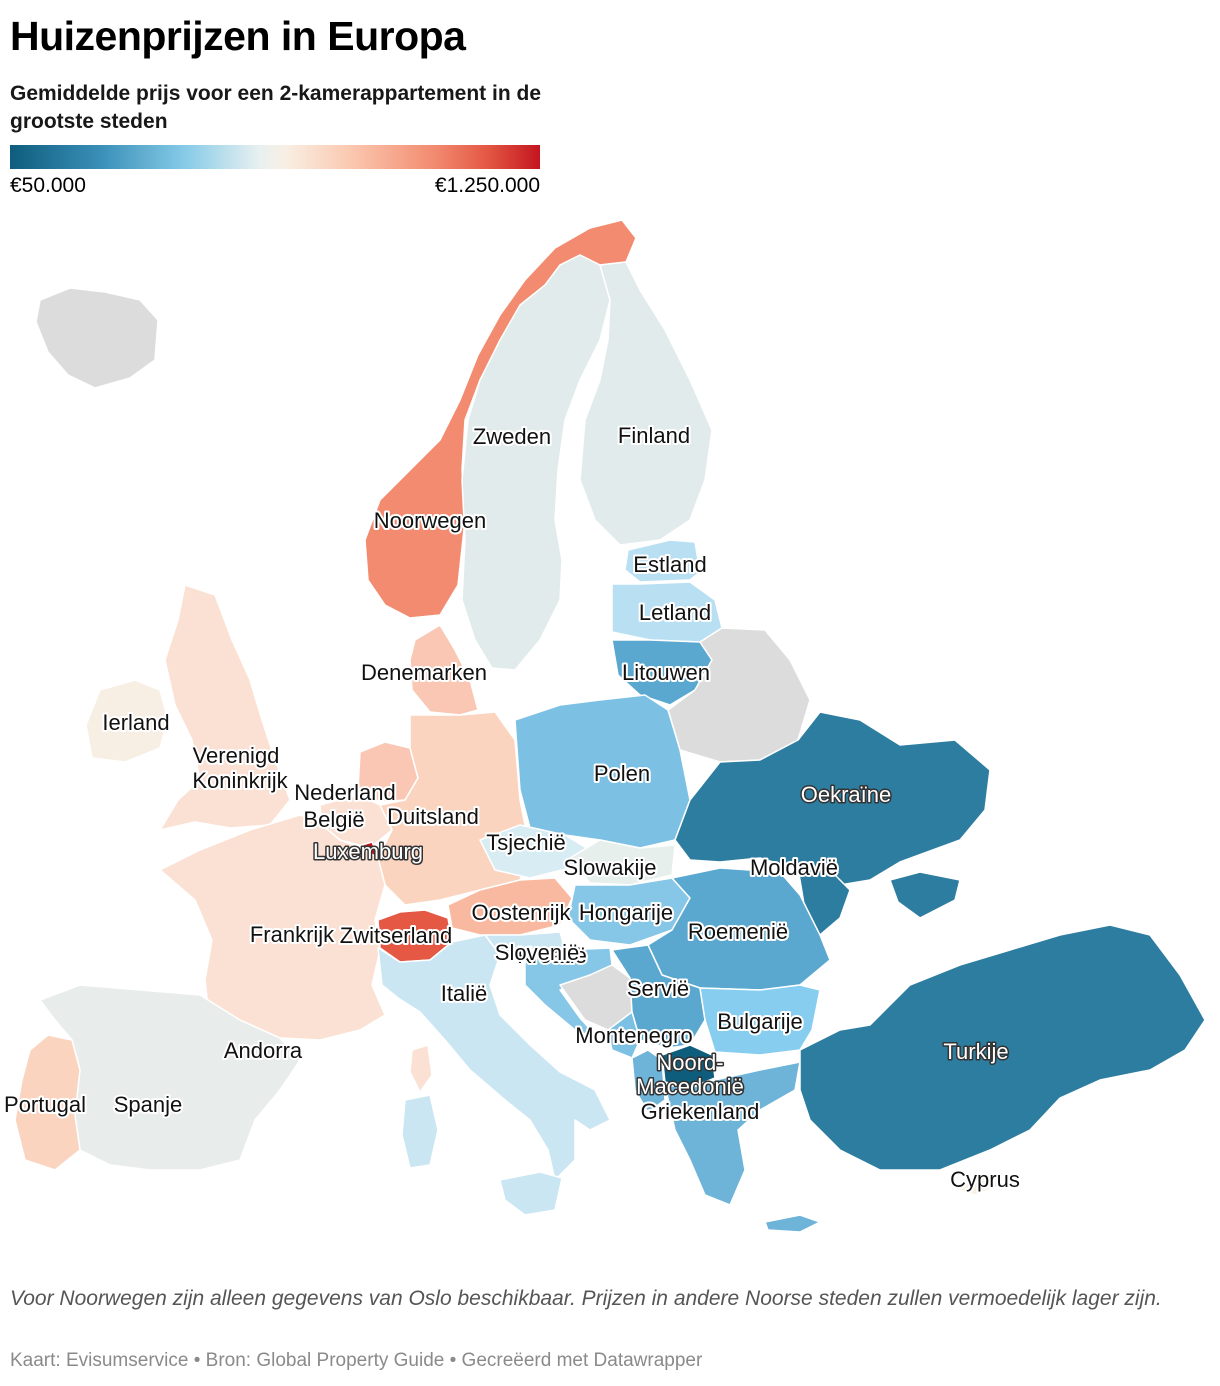 This screenshot has width=1220, height=1386. I want to click on country-ukraine, so click(832, 798).